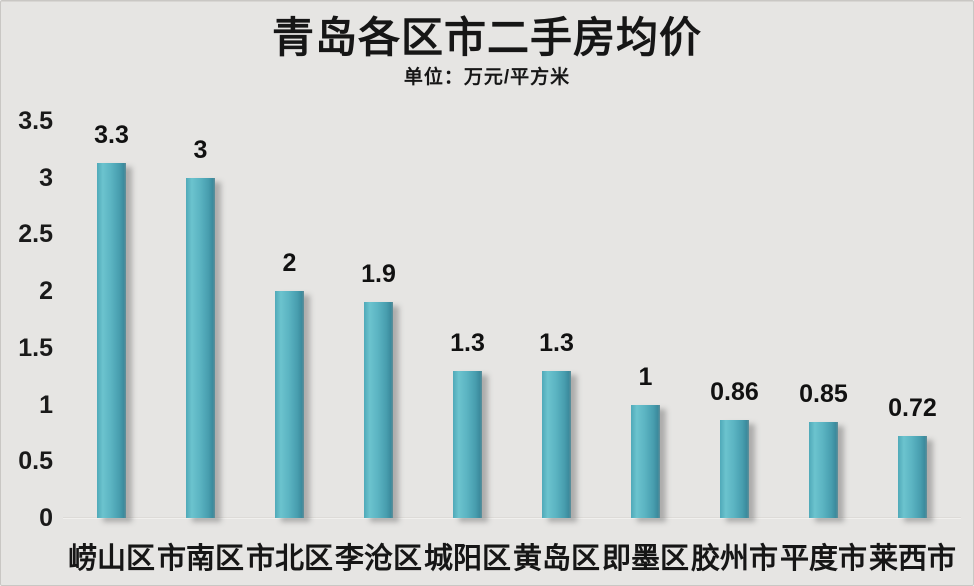 Image resolution: width=974 pixels, height=586 pixels. I want to click on bar-value-label: 3.3, so click(111, 135).